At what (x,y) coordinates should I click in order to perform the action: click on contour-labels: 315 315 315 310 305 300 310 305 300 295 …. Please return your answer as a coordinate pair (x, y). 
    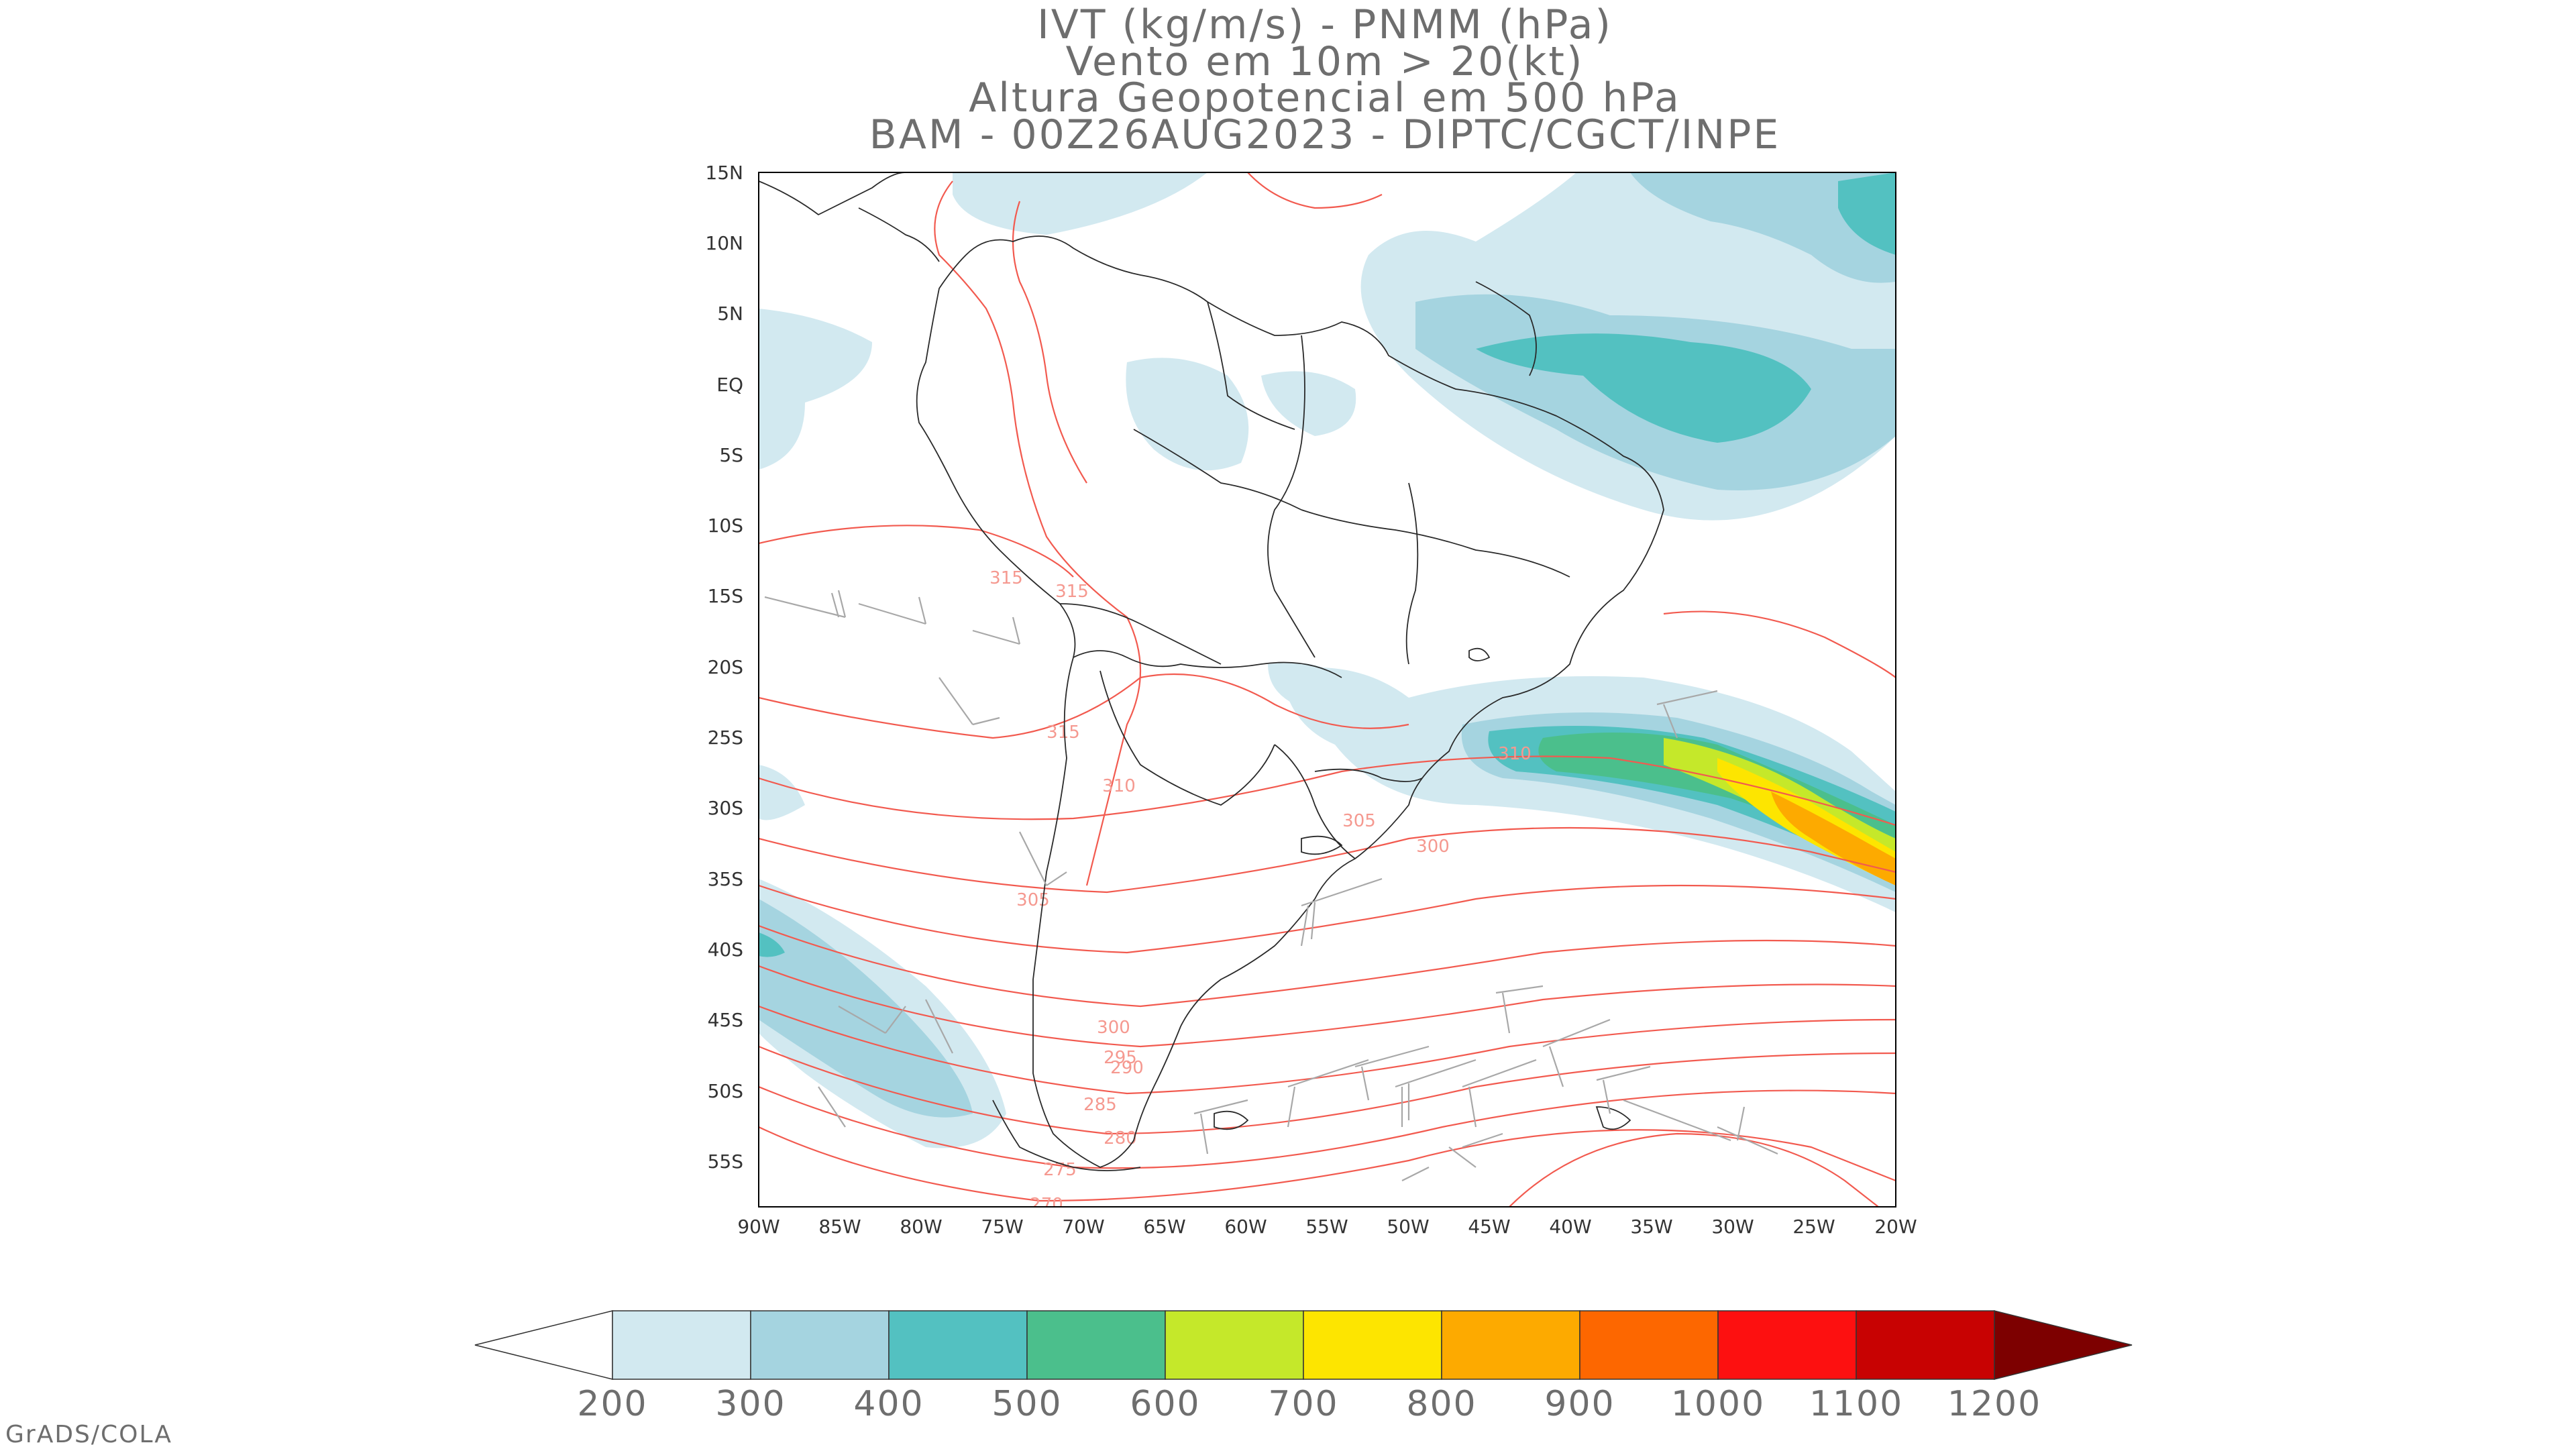
    Looking at the image, I should click on (1260, 891).